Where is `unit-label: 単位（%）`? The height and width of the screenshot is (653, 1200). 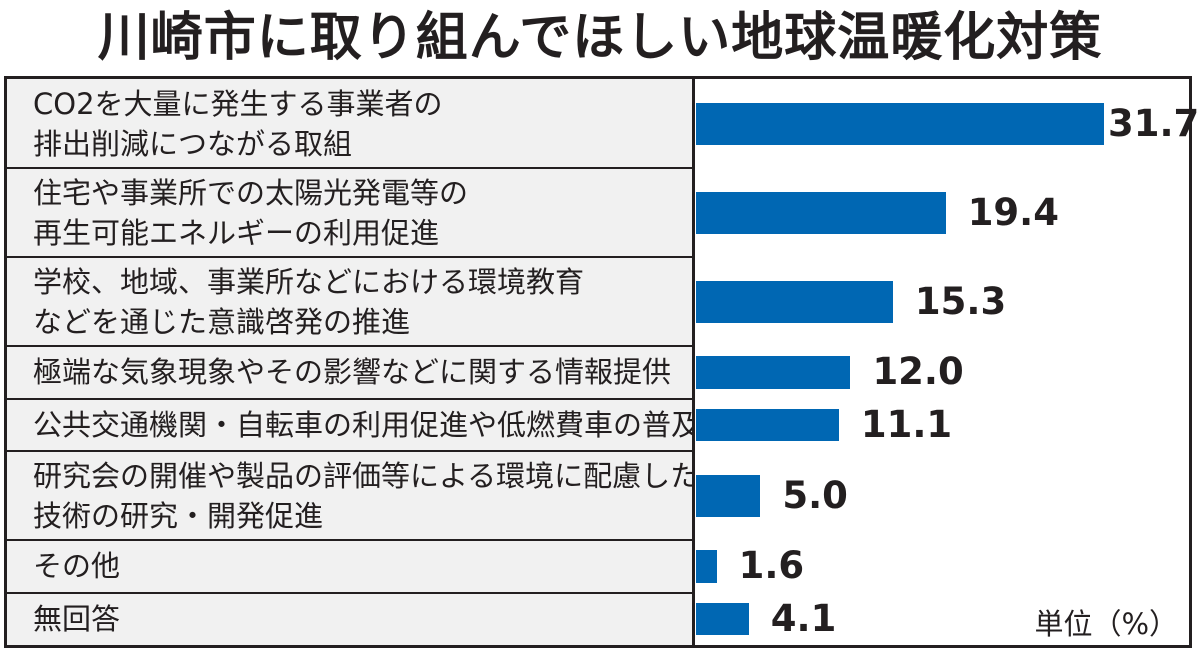 unit-label: 単位（%） is located at coordinates (1106, 624).